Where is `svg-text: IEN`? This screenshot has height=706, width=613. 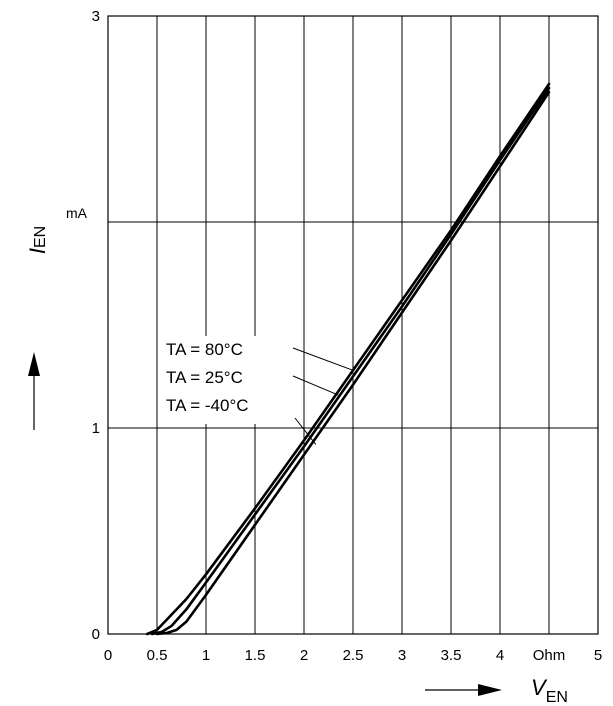
svg-text: IEN is located at coordinates (37, 240).